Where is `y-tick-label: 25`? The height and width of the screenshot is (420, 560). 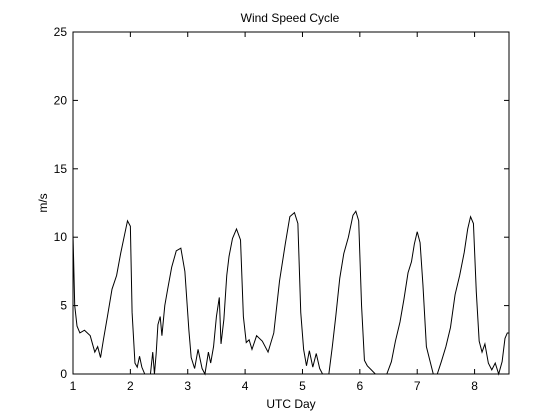 y-tick-label: 25 is located at coordinates (61, 32).